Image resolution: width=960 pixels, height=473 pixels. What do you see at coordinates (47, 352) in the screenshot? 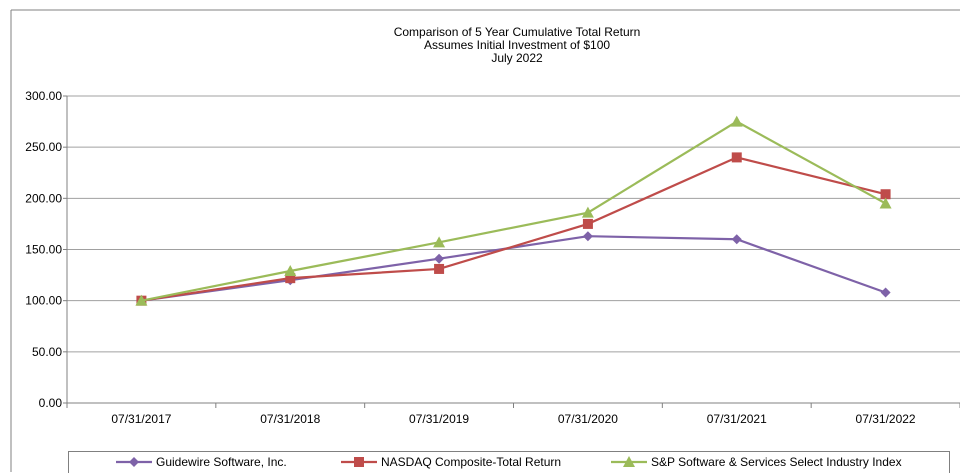
I see `y-tick-label: 50.00` at bounding box center [47, 352].